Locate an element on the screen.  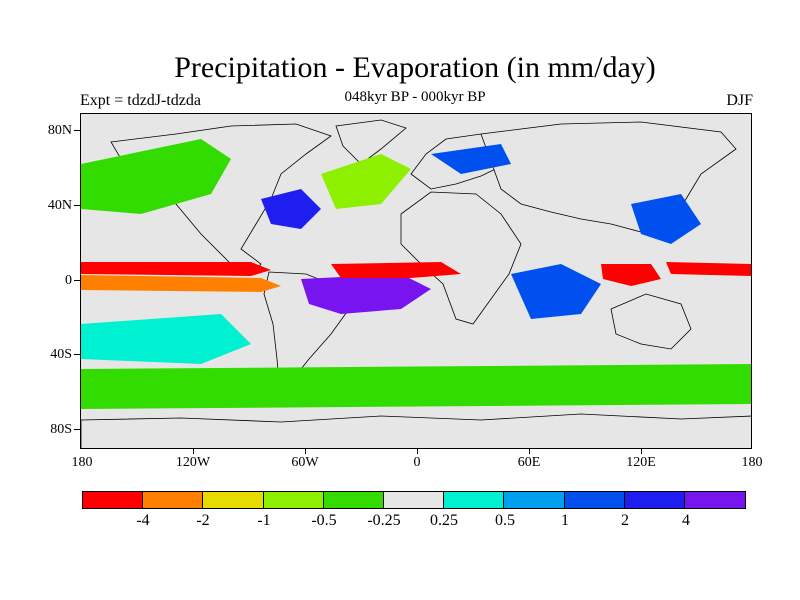
lon-label-180w: 180 is located at coordinates (82, 462).